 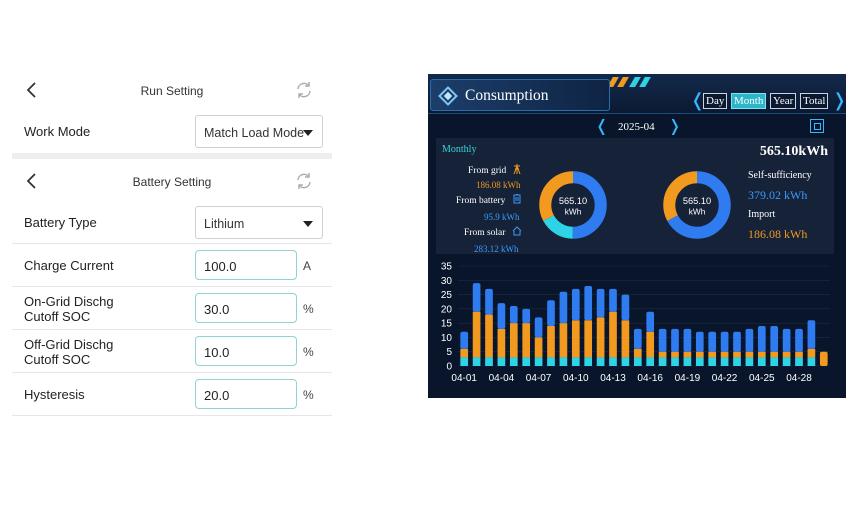 What do you see at coordinates (637, 94) in the screenshot?
I see `consumption-header: Consumption ❬ Day Month Year Total ❭` at bounding box center [637, 94].